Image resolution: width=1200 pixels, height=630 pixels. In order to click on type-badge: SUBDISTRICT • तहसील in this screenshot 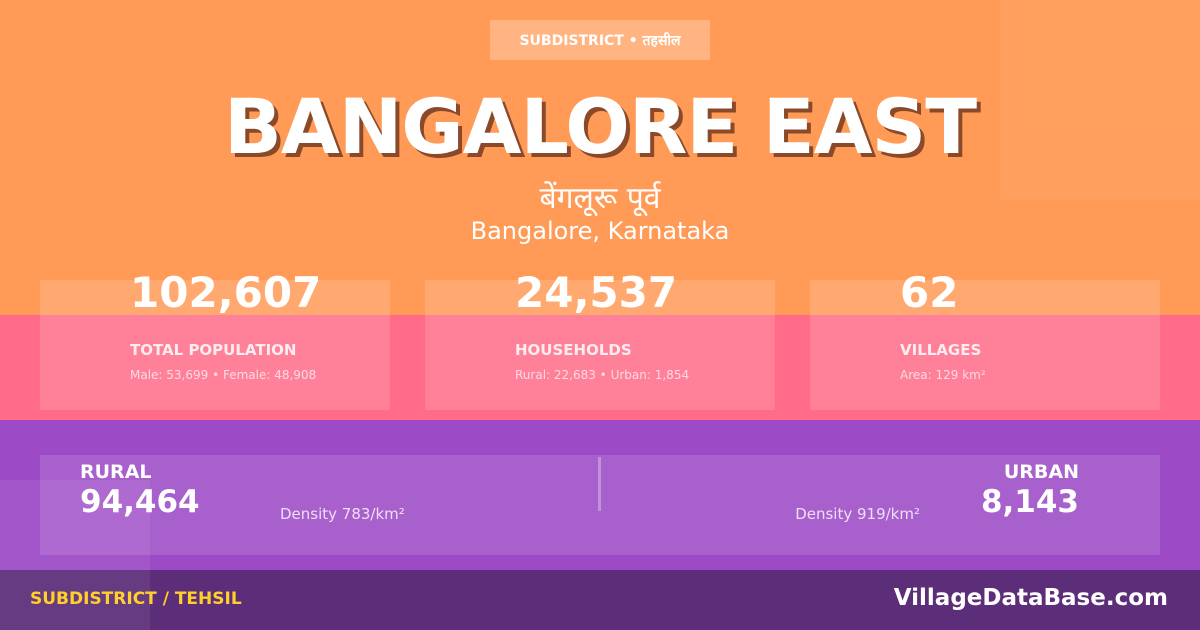, I will do `click(600, 40)`.